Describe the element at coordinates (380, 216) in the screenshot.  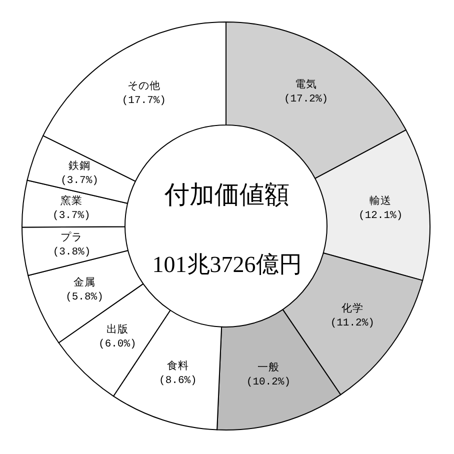
I see `data-label: (12.1%)` at that location.